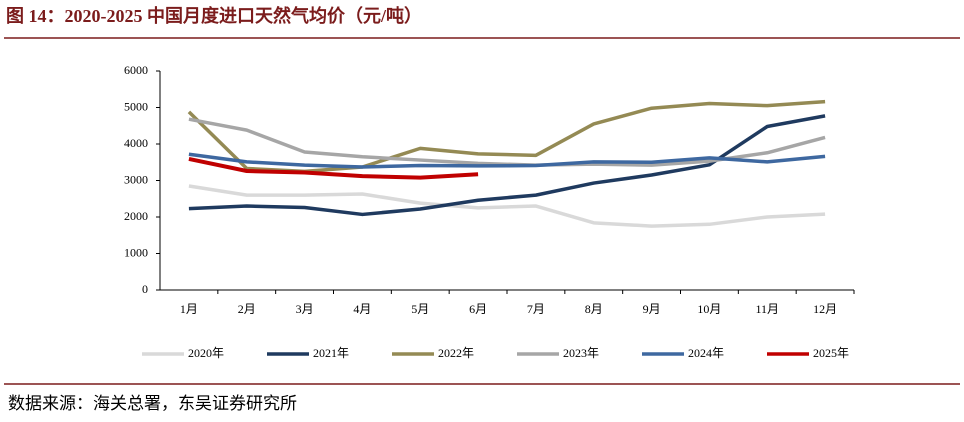 The height and width of the screenshot is (422, 964). What do you see at coordinates (305, 309) in the screenshot?
I see `x-tick-label: 3月` at bounding box center [305, 309].